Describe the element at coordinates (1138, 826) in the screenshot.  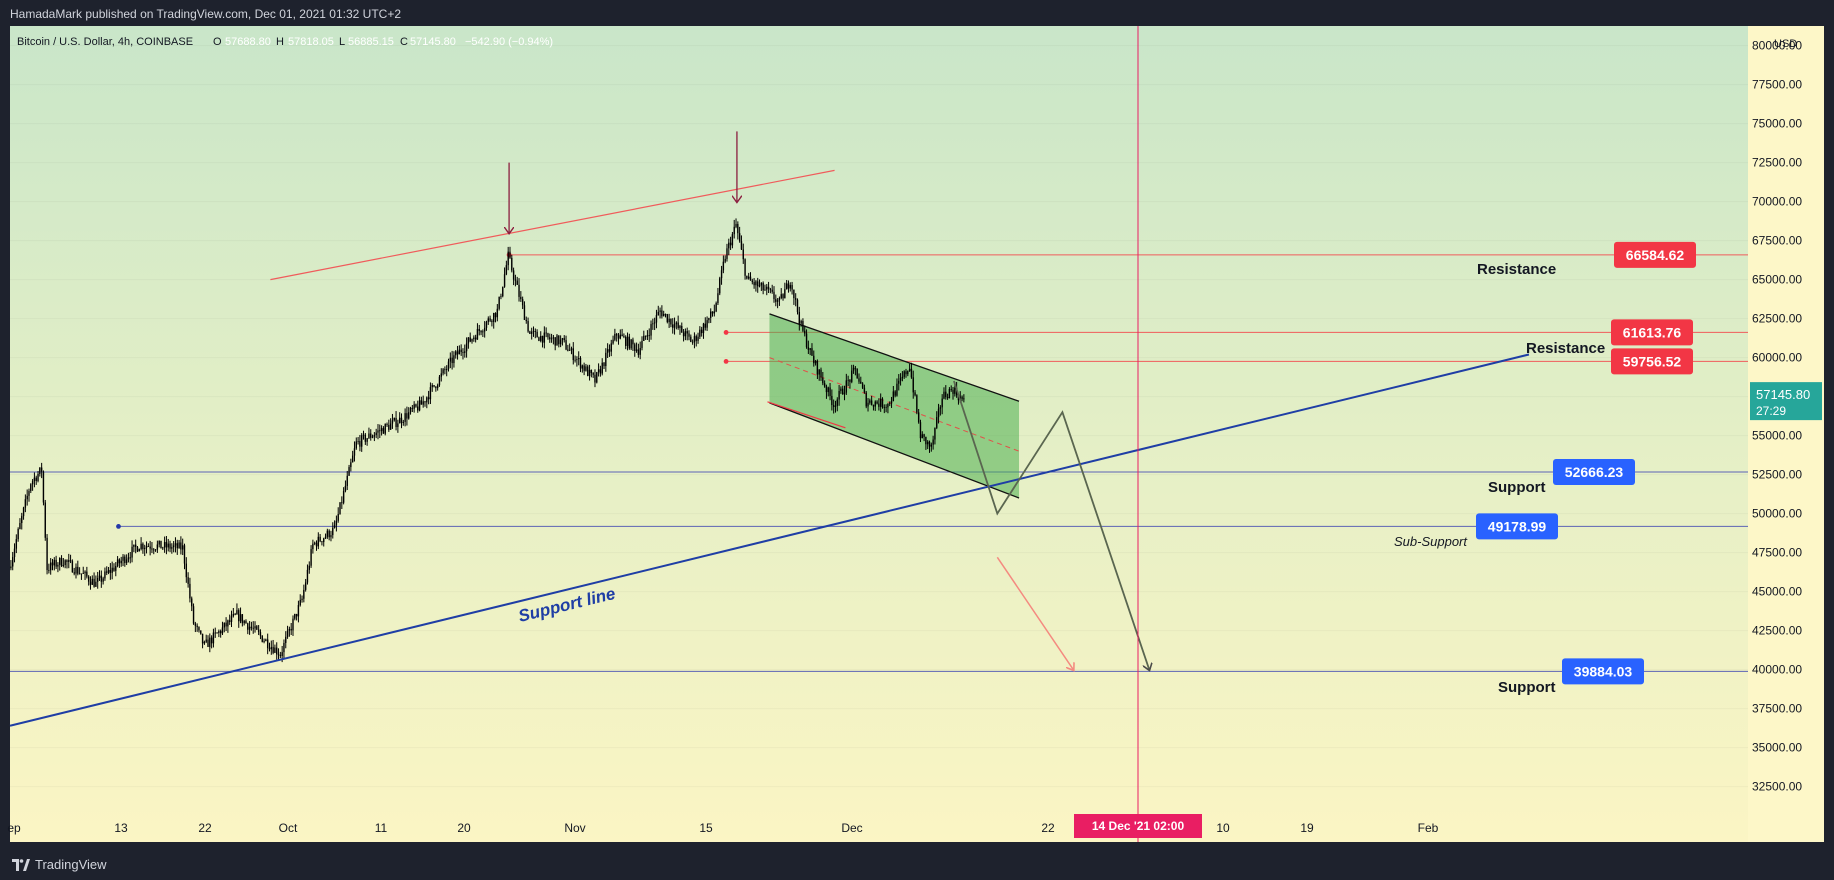
I see `crosshair-date-label: 14 Dec '21 02:00` at that location.